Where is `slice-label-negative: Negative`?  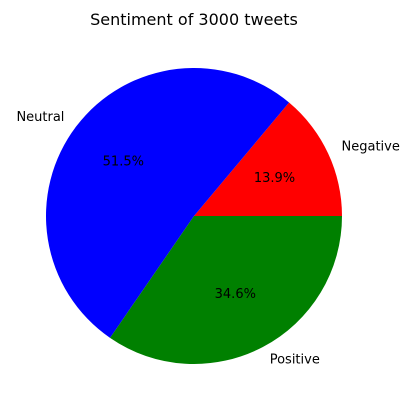
slice-label-negative: Negative is located at coordinates (371, 147).